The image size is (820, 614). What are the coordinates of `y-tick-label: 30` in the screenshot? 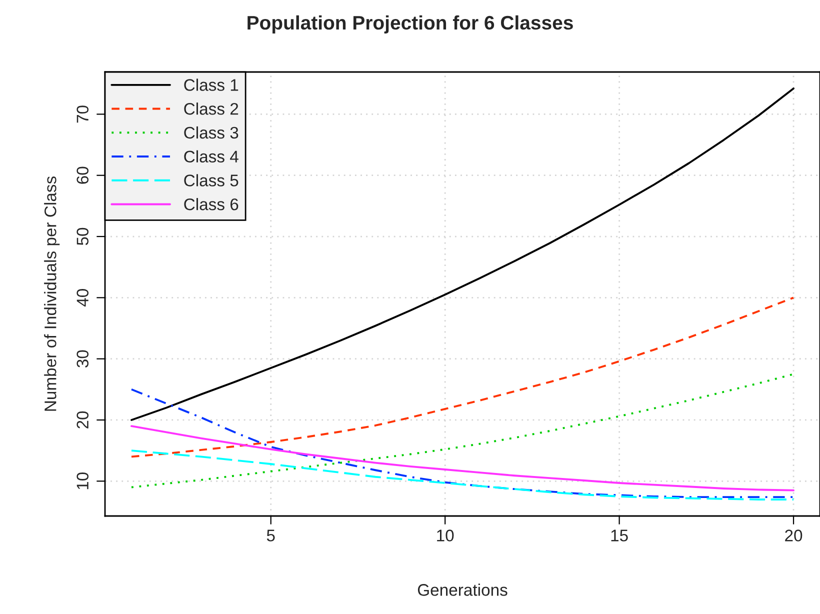 It's located at (82, 359).